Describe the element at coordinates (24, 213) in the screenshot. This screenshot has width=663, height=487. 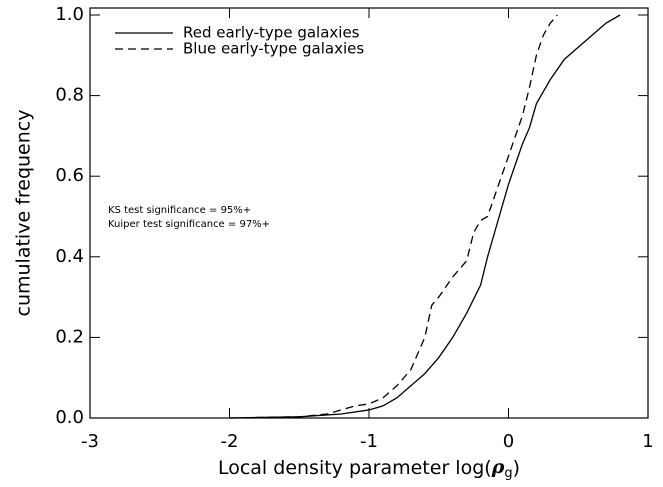
I see `y-axis-label: cumulative frequency` at that location.